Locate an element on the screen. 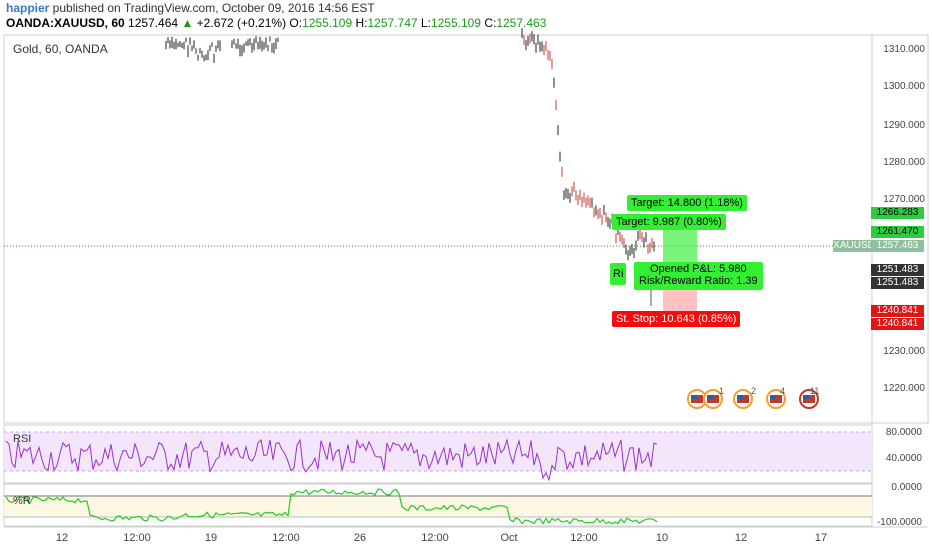 The height and width of the screenshot is (550, 932). rsi-level: 40.0000 is located at coordinates (903, 458).